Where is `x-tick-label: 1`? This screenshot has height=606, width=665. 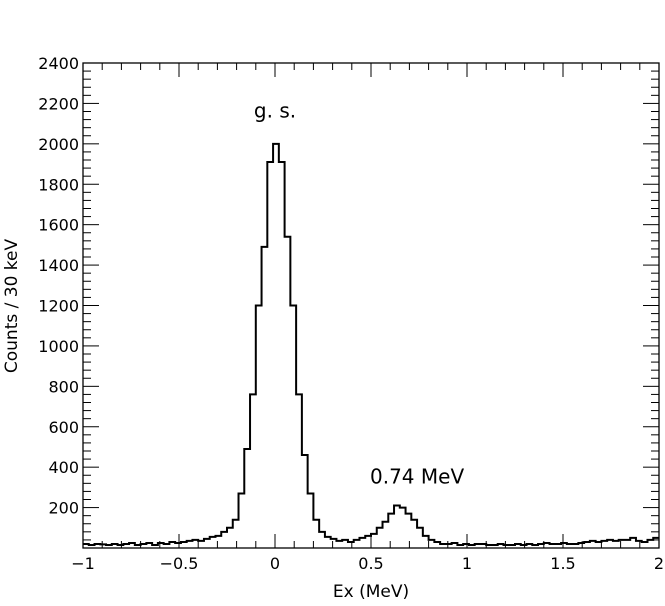
x-tick-label: 1 is located at coordinates (467, 563).